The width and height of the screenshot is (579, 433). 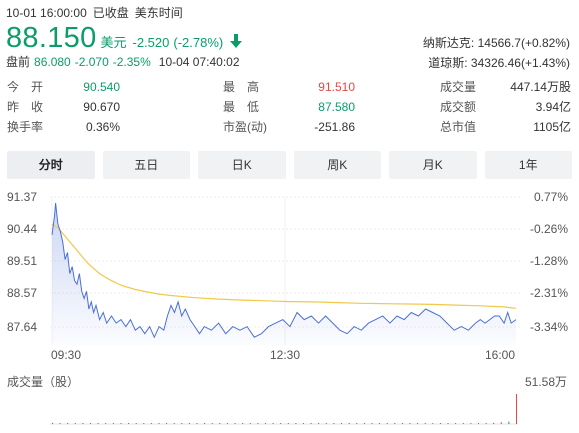 I want to click on stat-label: 最 高, so click(x=241, y=87).